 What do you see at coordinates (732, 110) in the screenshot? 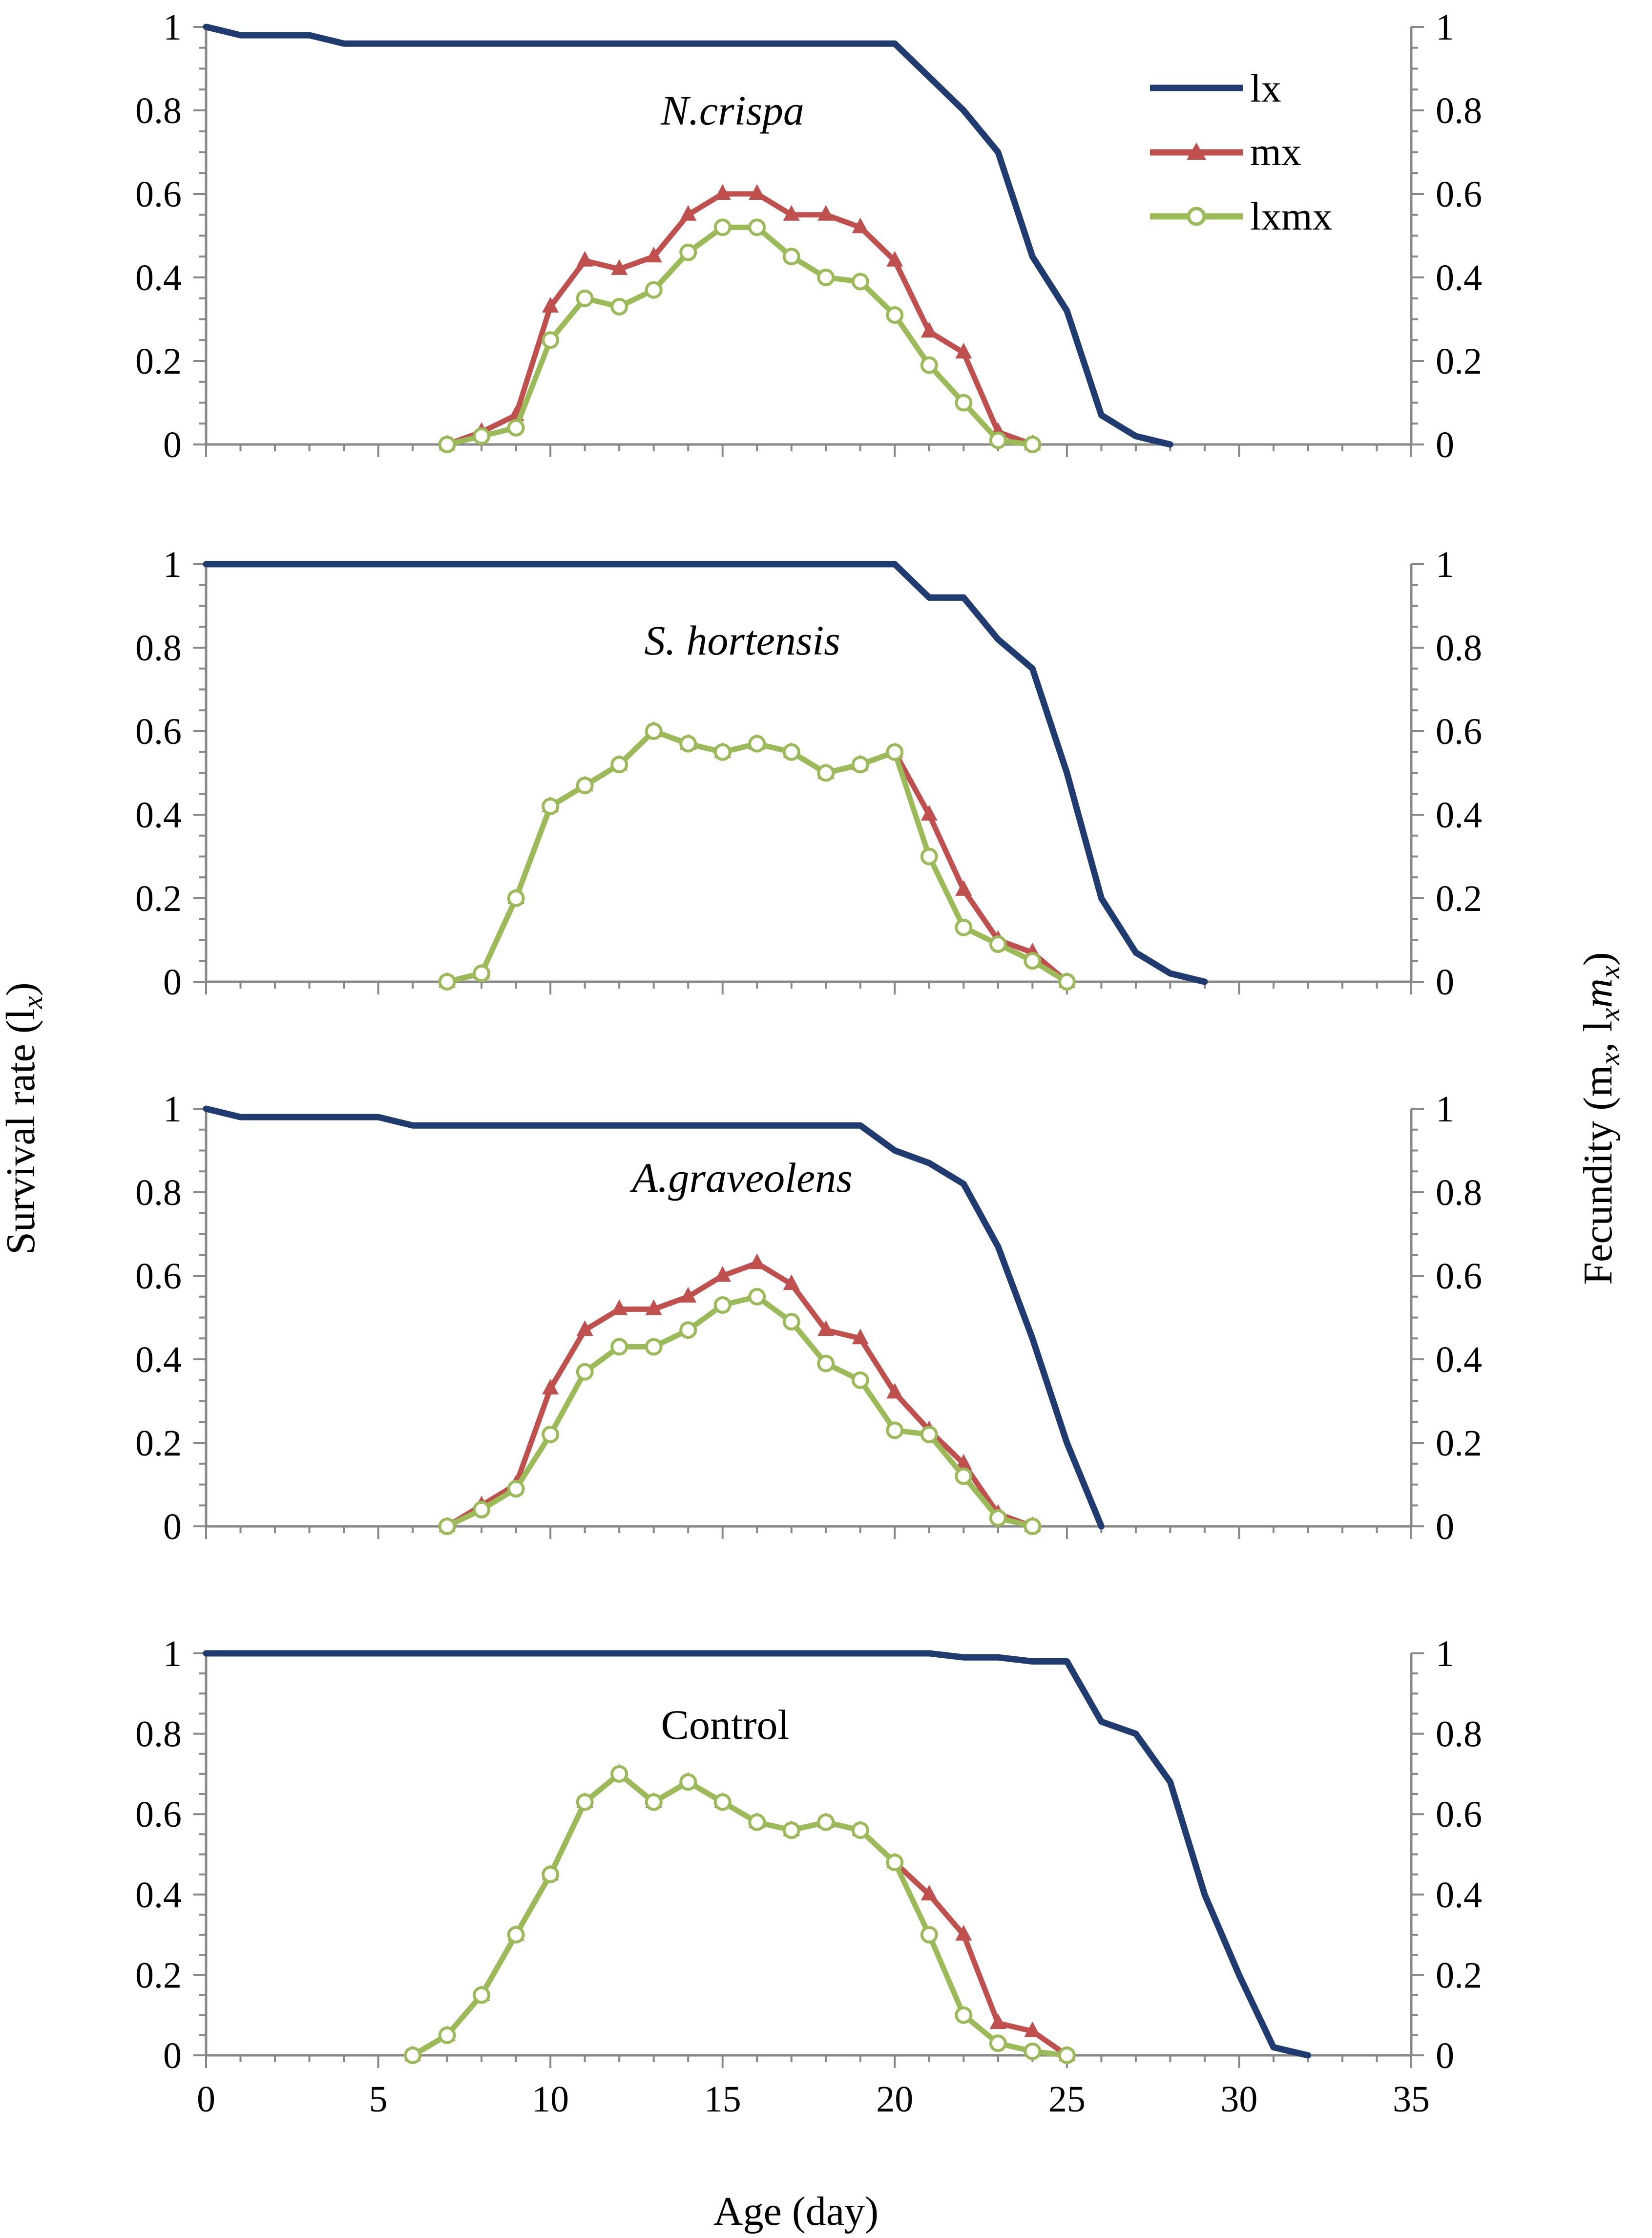
I see `panel-0-title: N.crispa` at bounding box center [732, 110].